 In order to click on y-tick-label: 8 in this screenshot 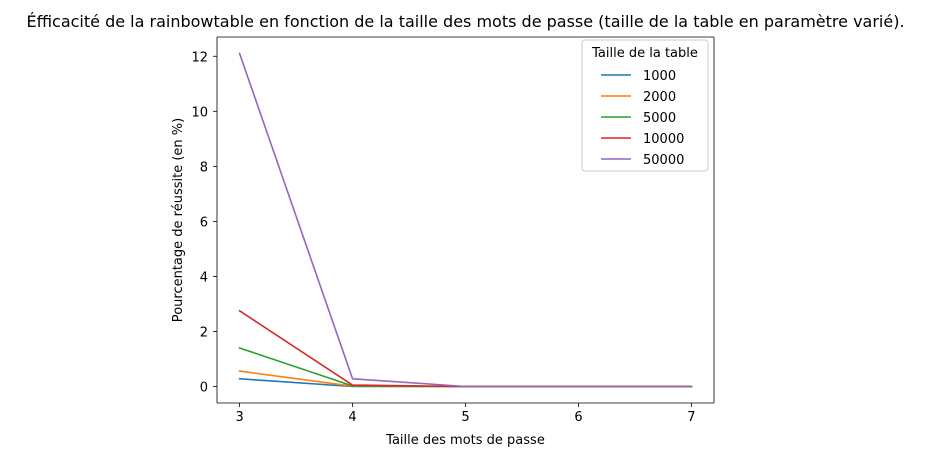, I will do `click(204, 167)`.